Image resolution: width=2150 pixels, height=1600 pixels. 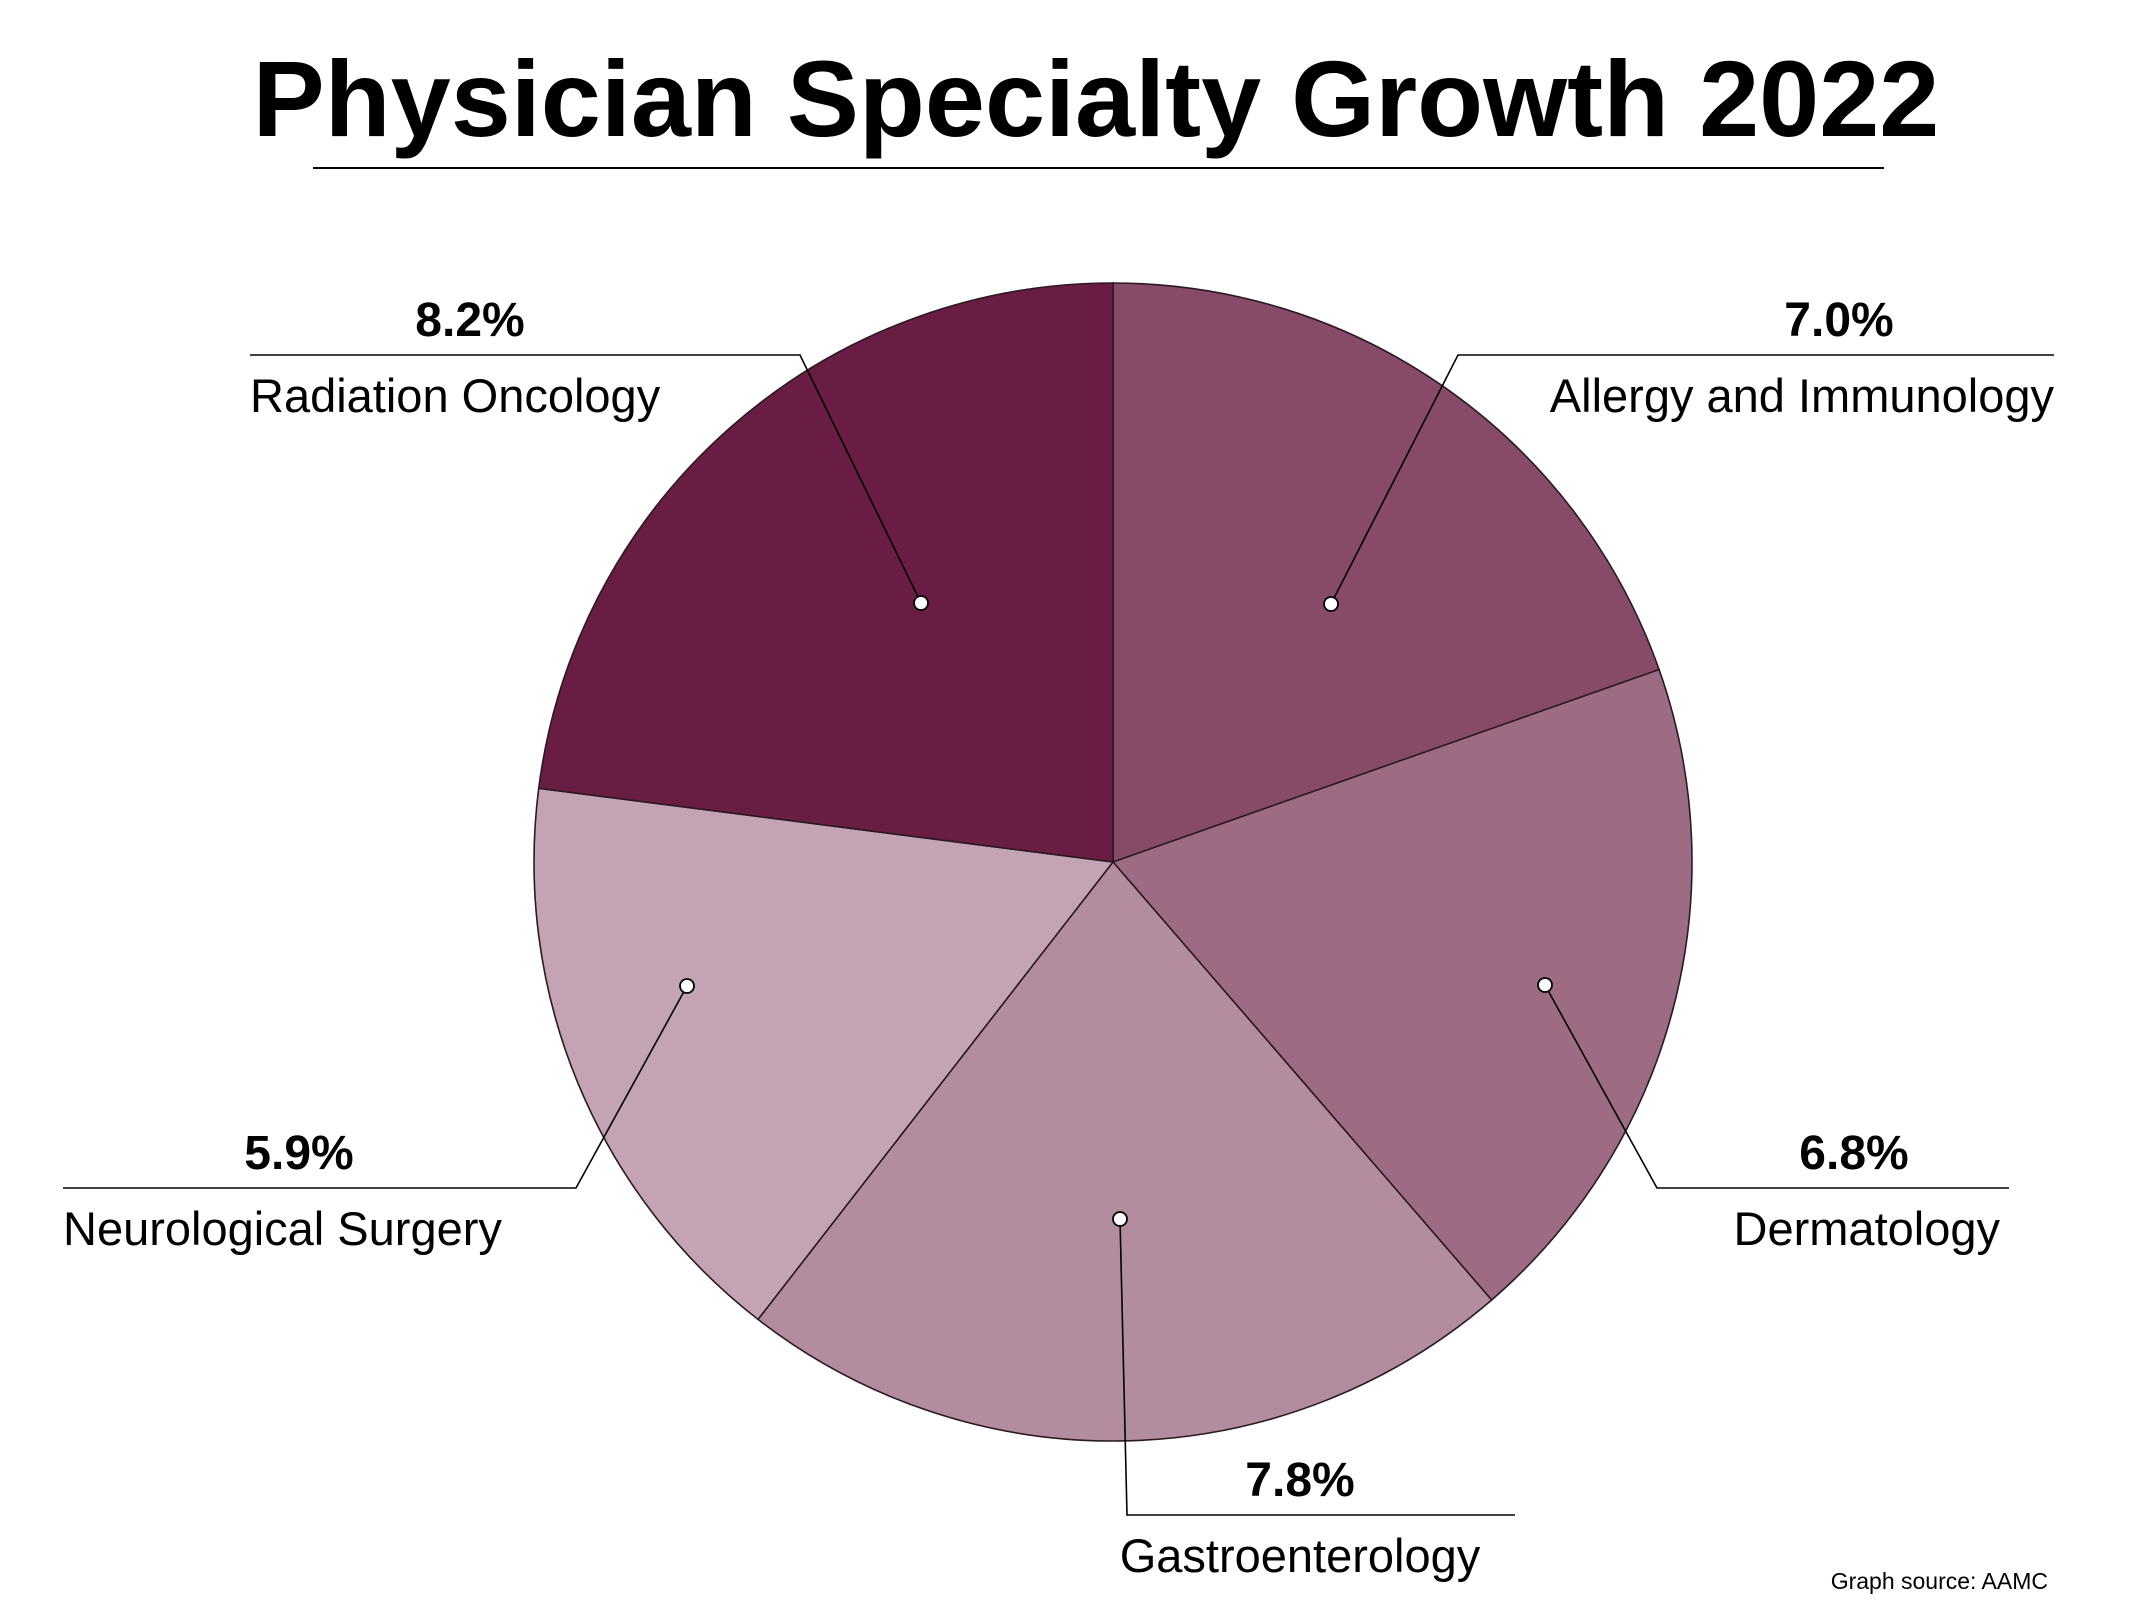 I want to click on slice-percent-label: 6.8%, so click(x=1853, y=1153).